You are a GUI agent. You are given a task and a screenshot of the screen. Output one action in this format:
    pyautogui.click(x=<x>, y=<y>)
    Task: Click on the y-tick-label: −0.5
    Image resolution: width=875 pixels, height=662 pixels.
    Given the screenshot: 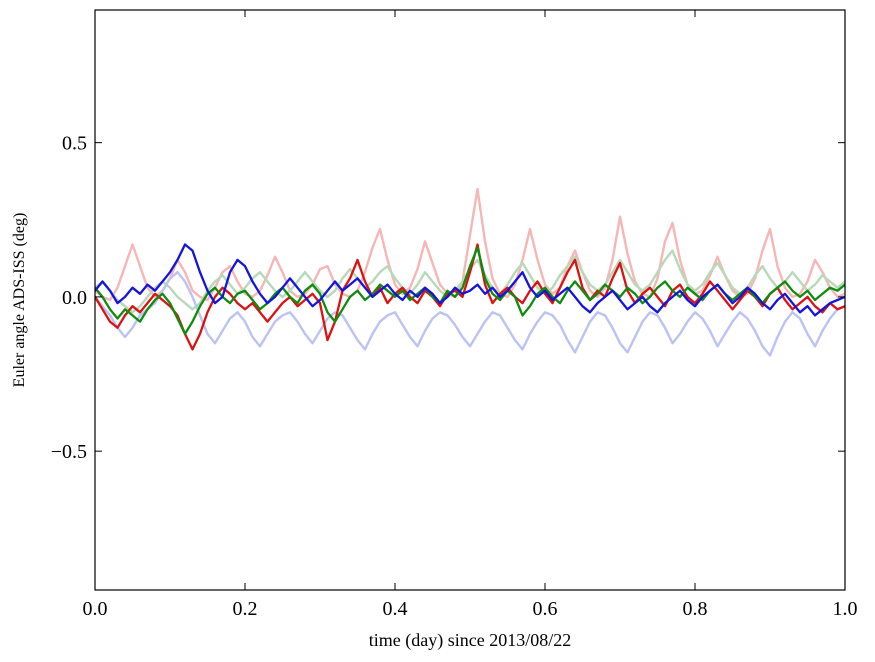 What is the action you would take?
    pyautogui.click(x=69, y=452)
    